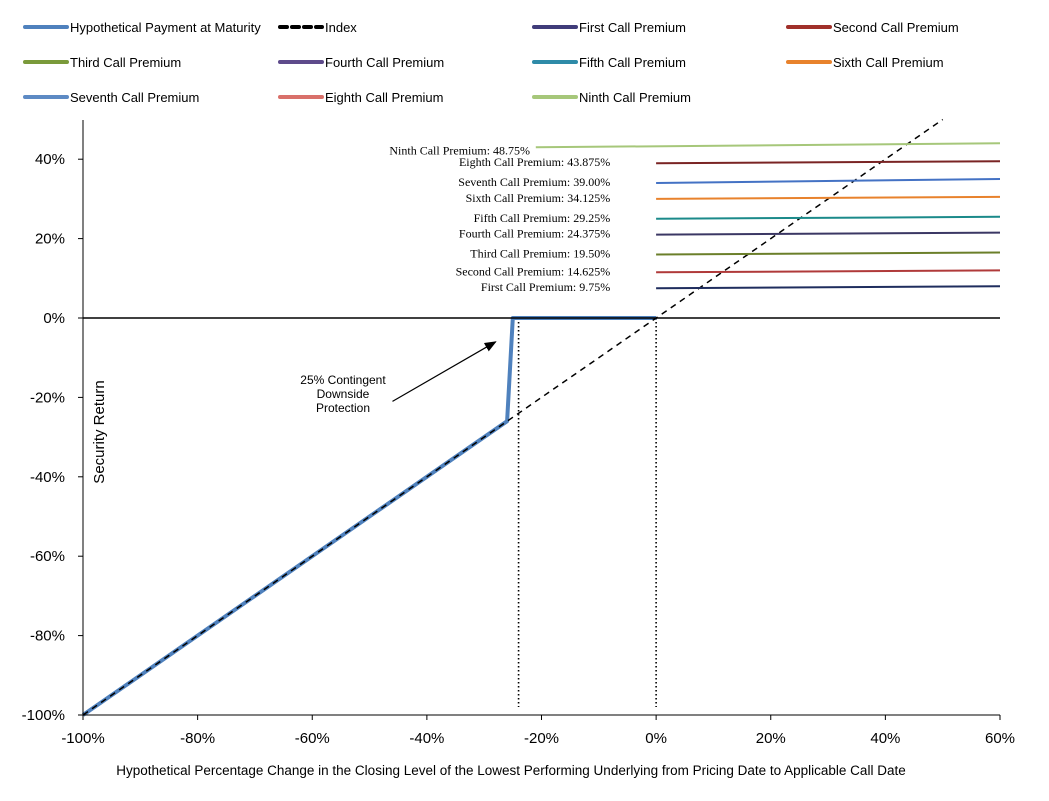 The height and width of the screenshot is (801, 1049). I want to click on y-tick-label: -60%, so click(47, 556).